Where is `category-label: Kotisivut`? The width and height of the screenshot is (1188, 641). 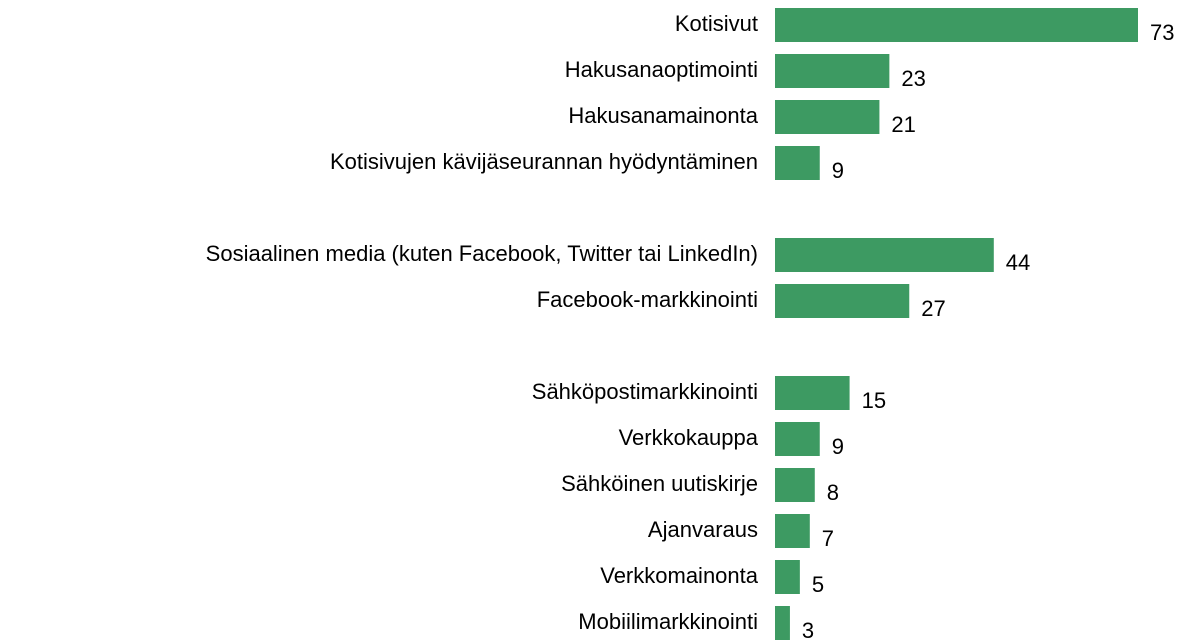
category-label: Kotisivut is located at coordinates (716, 23).